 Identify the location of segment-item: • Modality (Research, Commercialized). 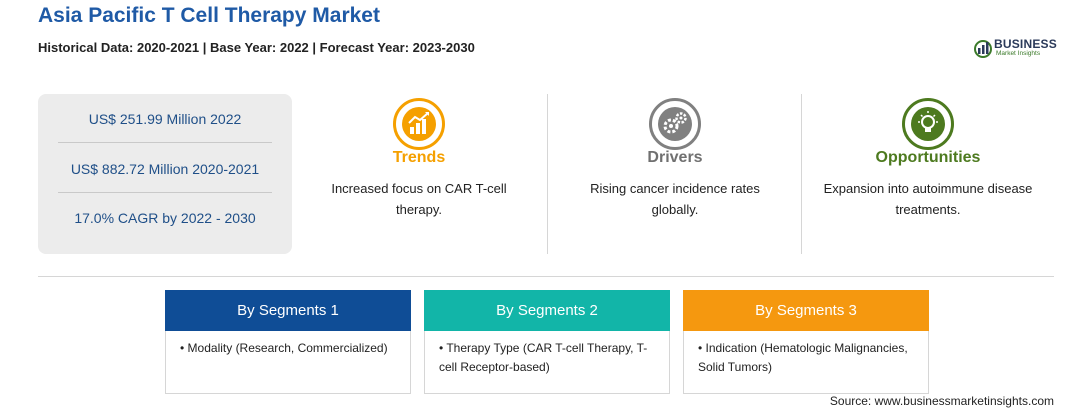
(284, 348).